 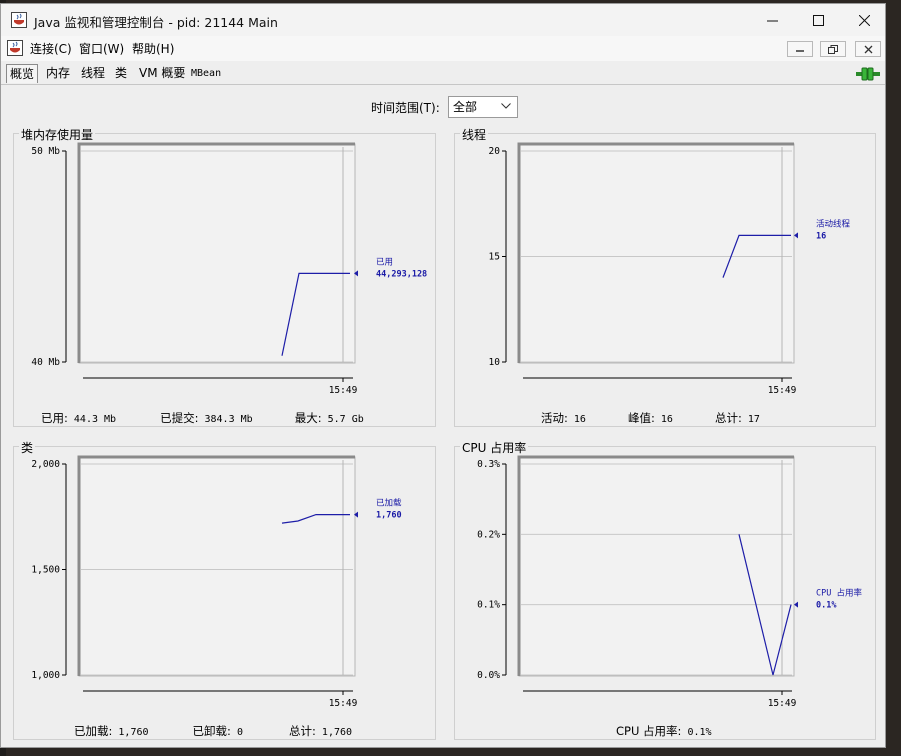 I want to click on time-range-label: 时间范围(T):, so click(x=405, y=108).